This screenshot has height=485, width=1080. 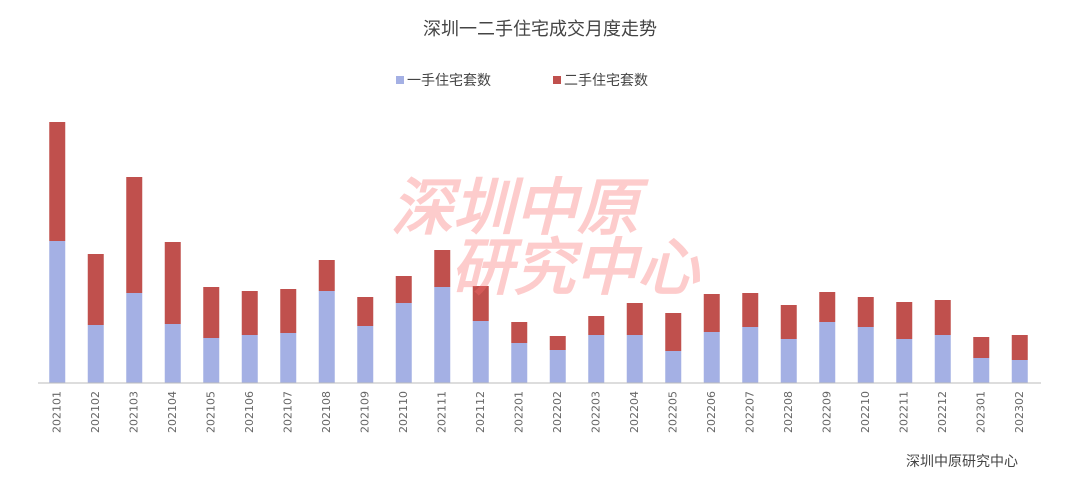 What do you see at coordinates (249, 412) in the screenshot?
I see `x-tick-label: 202106` at bounding box center [249, 412].